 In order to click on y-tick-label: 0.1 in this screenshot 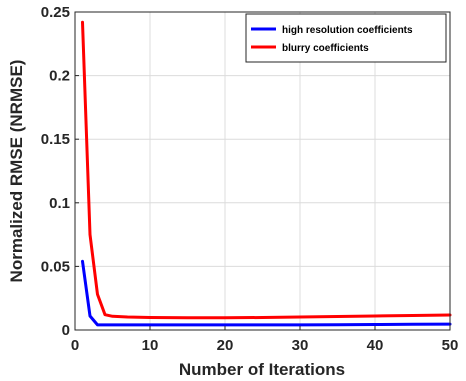, I will do `click(59, 203)`.